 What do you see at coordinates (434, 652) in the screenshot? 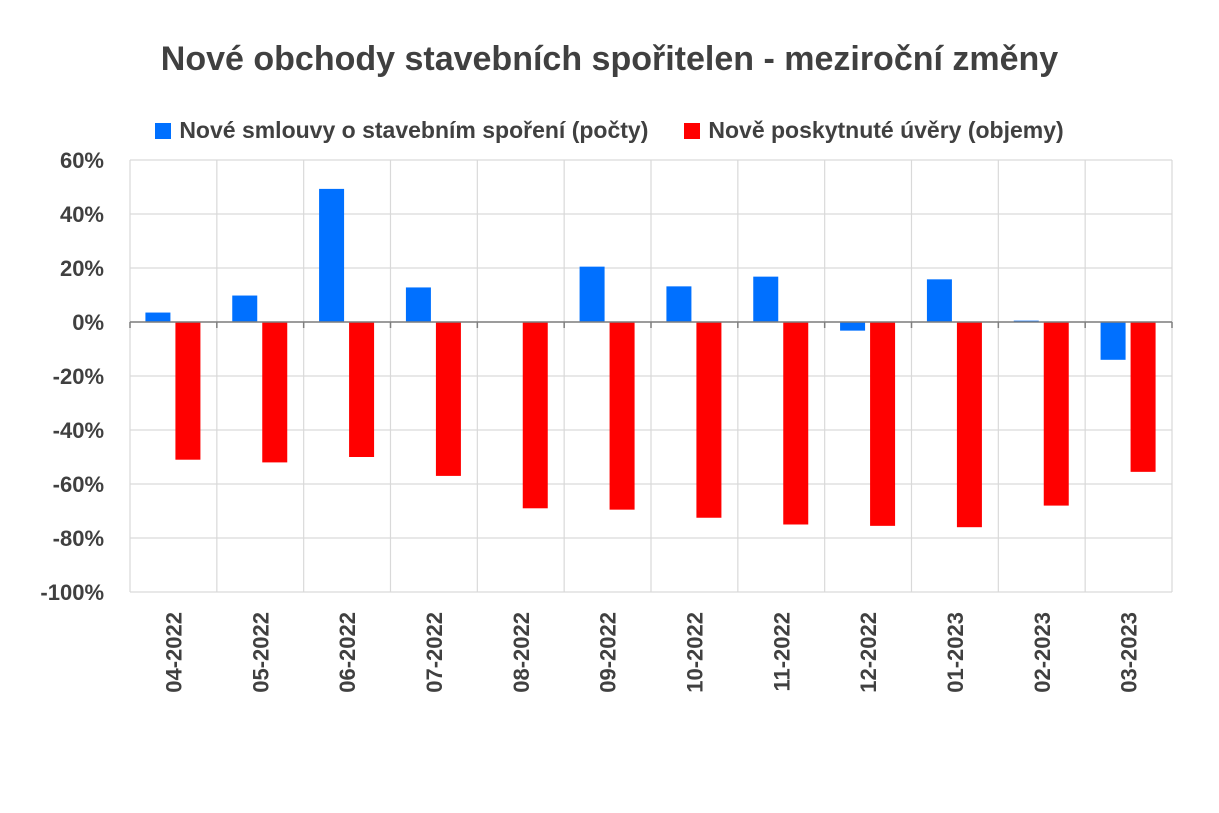
I see `x-category-label: 07-2022` at bounding box center [434, 652].